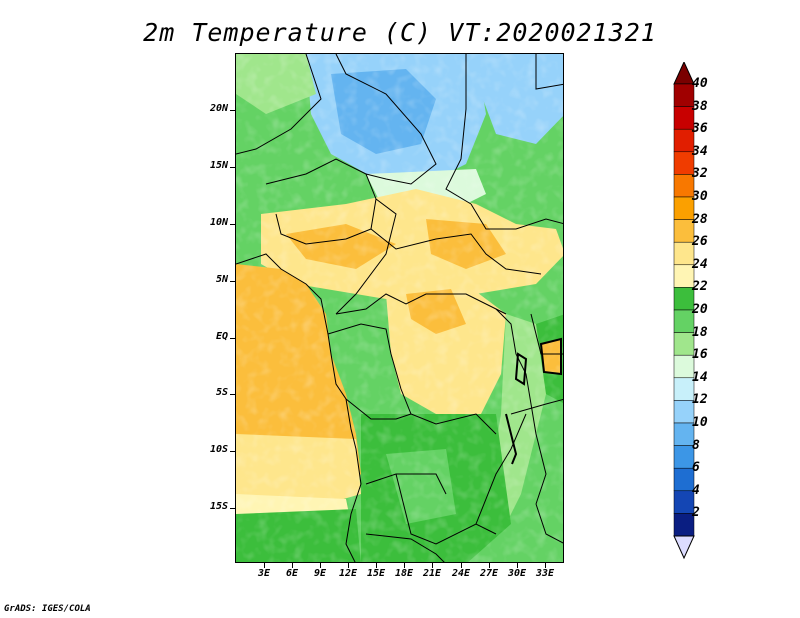  Describe the element at coordinates (218, 165) in the screenshot. I see `lat-label-15n: 15N` at that location.